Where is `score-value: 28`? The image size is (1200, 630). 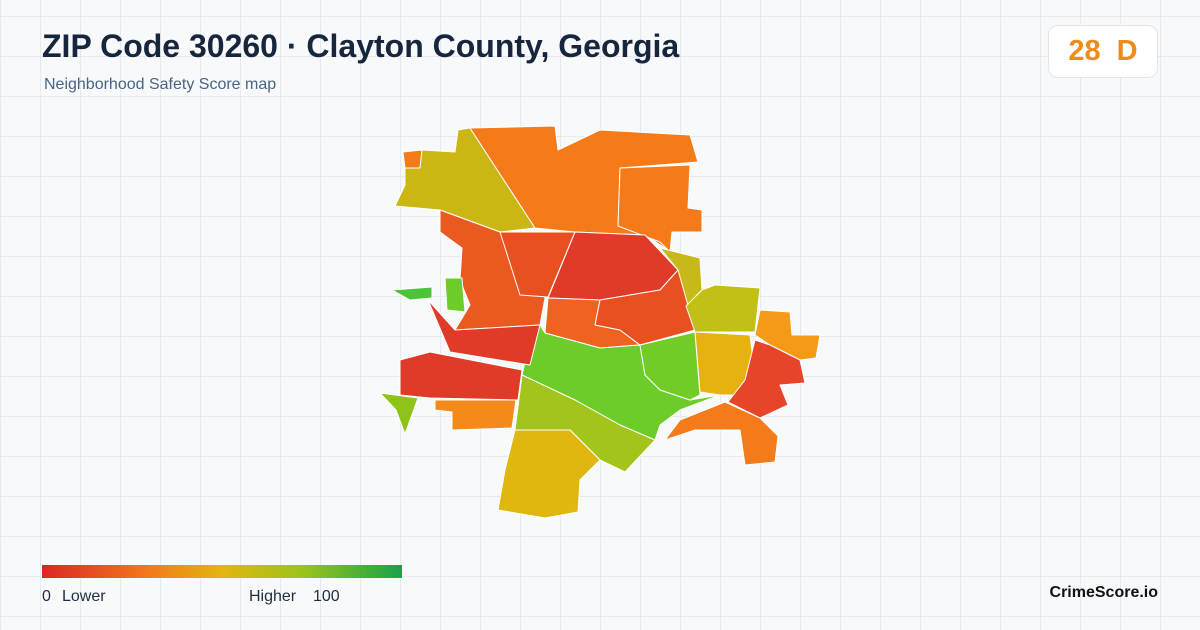
score-value: 28 is located at coordinates (1084, 51).